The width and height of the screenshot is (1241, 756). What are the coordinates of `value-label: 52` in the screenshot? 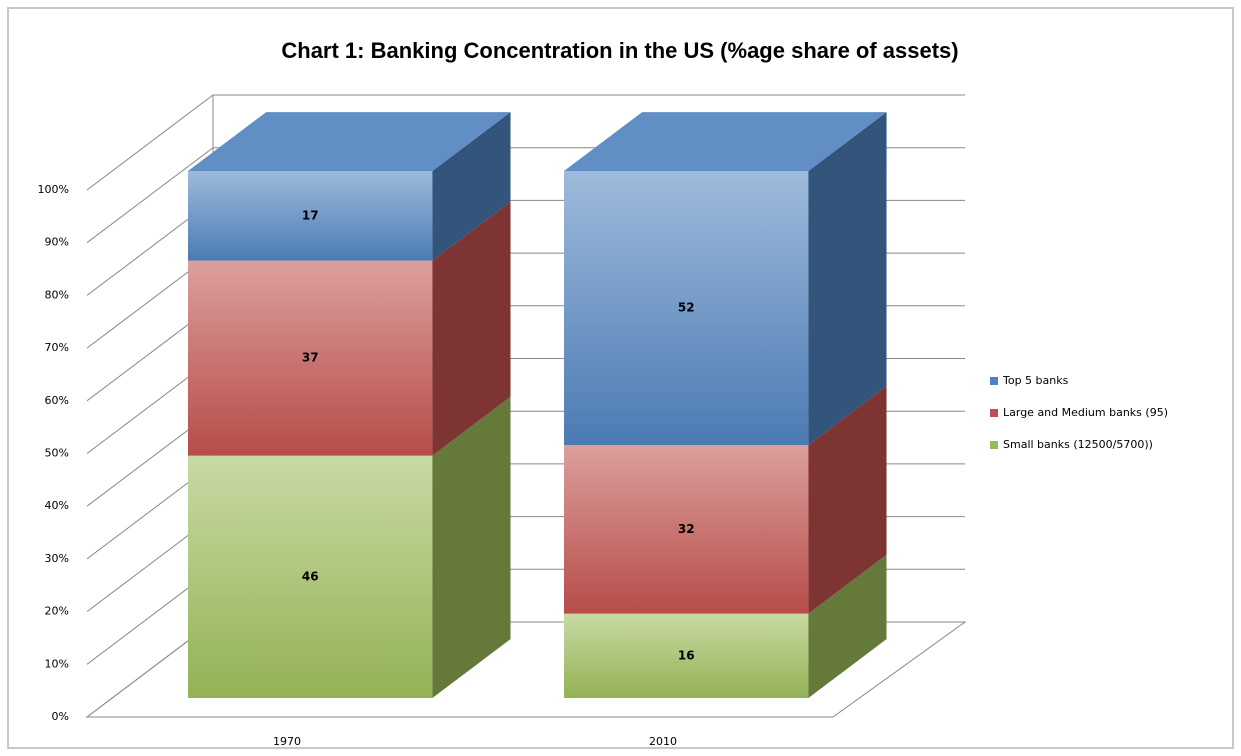 It's located at (686, 308).